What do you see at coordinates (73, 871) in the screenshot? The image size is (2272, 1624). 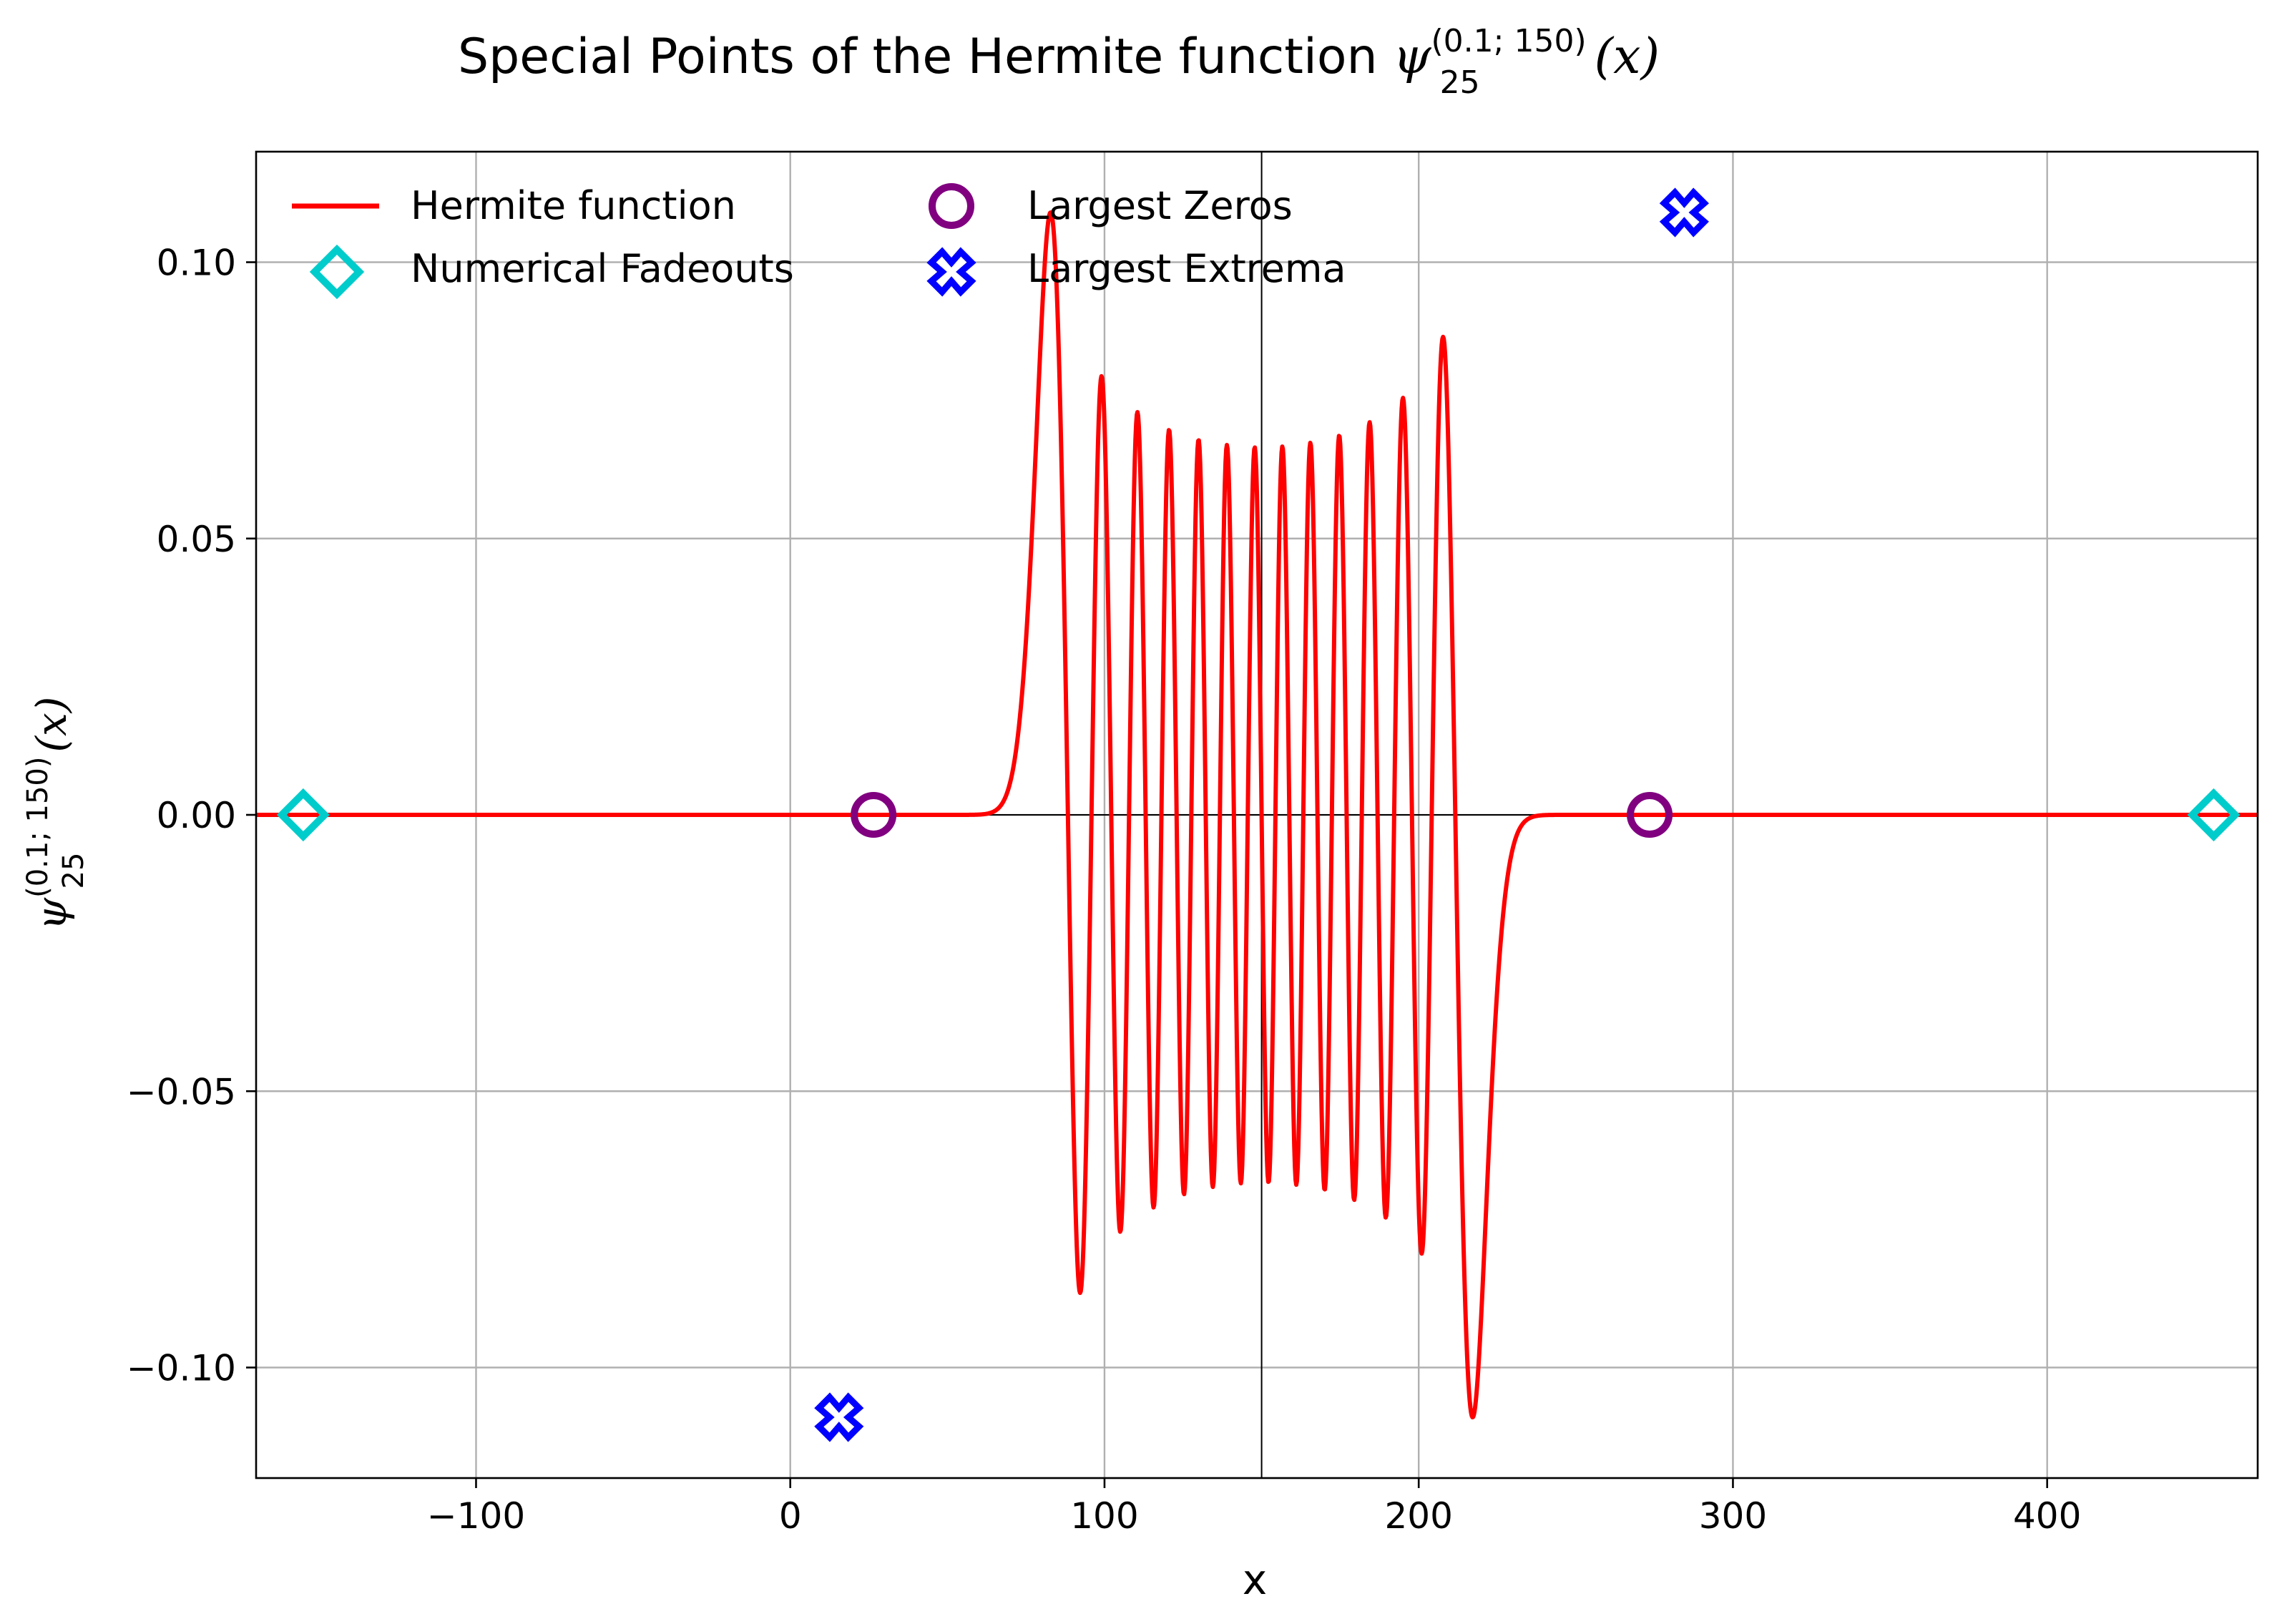 I see `ylabel-subscript: 25` at bounding box center [73, 871].